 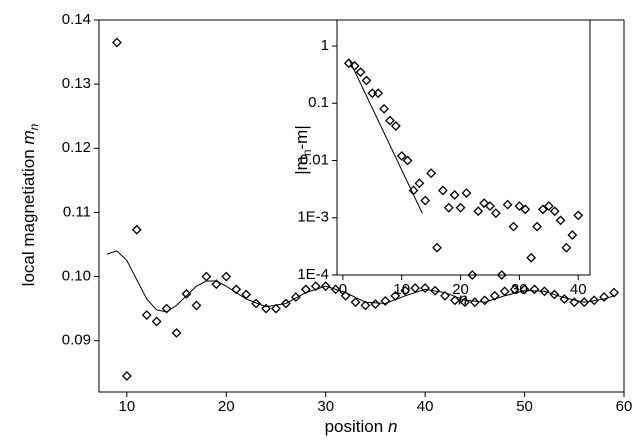 What do you see at coordinates (313, 217) in the screenshot?
I see `y-tick-label: 1E-3` at bounding box center [313, 217].